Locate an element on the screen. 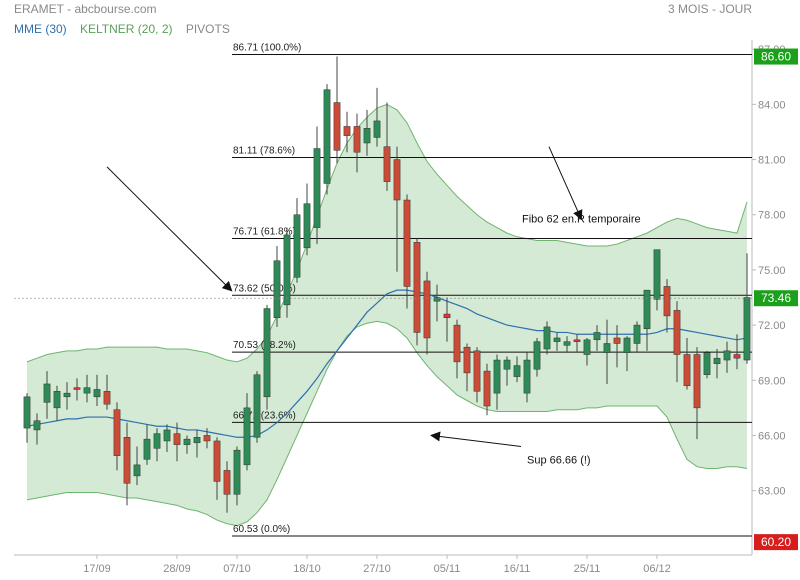 The width and height of the screenshot is (800, 580). fibo-level-label: 60.53 (0.0%) is located at coordinates (261, 529).